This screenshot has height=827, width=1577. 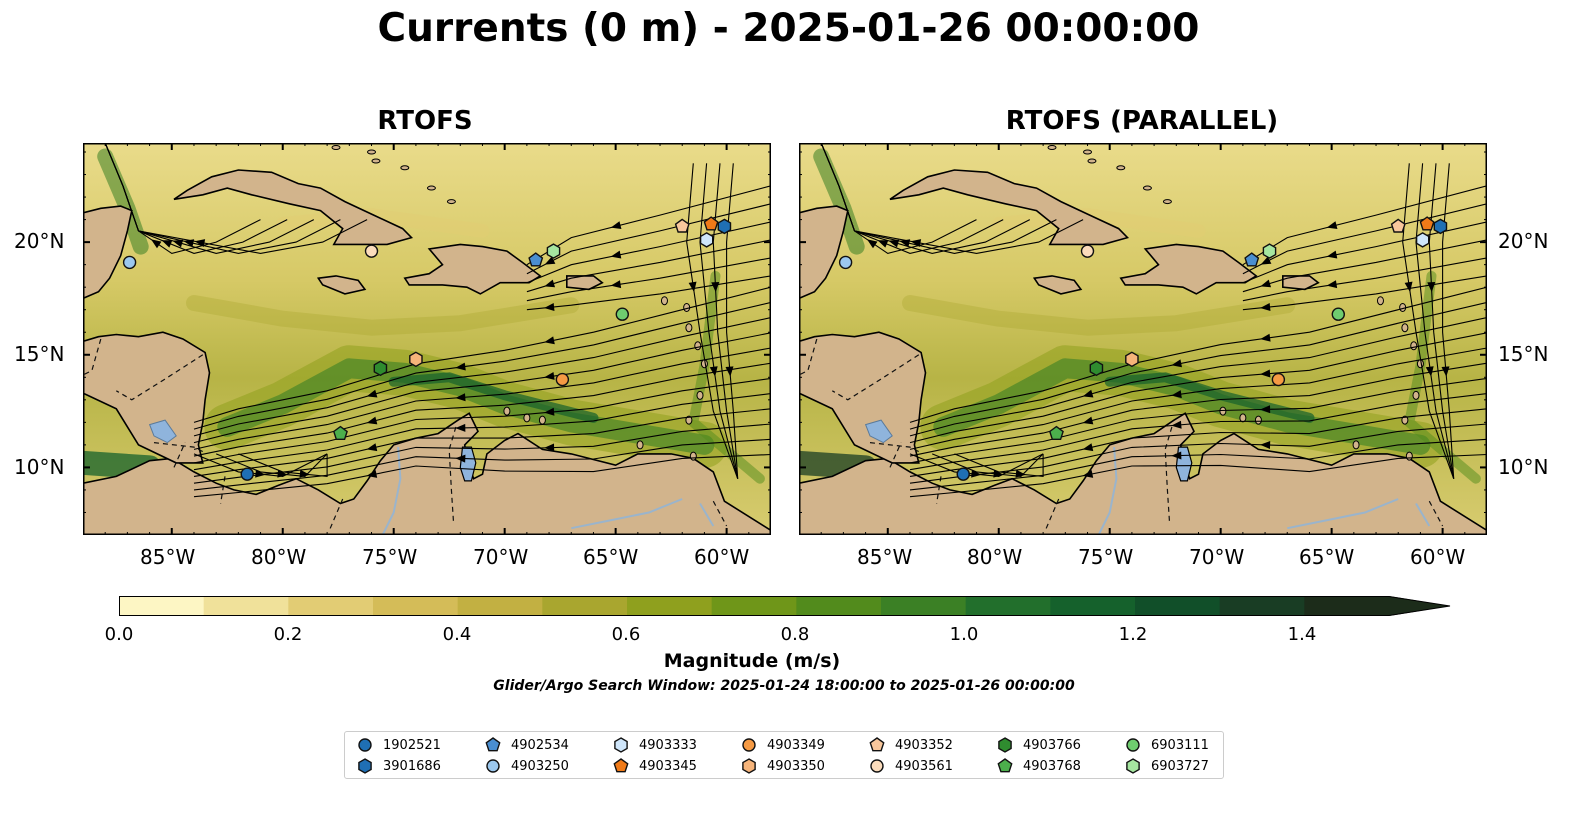 What do you see at coordinates (885, 557) in the screenshot?
I see `lon-label-85w-right: 85°W` at bounding box center [885, 557].